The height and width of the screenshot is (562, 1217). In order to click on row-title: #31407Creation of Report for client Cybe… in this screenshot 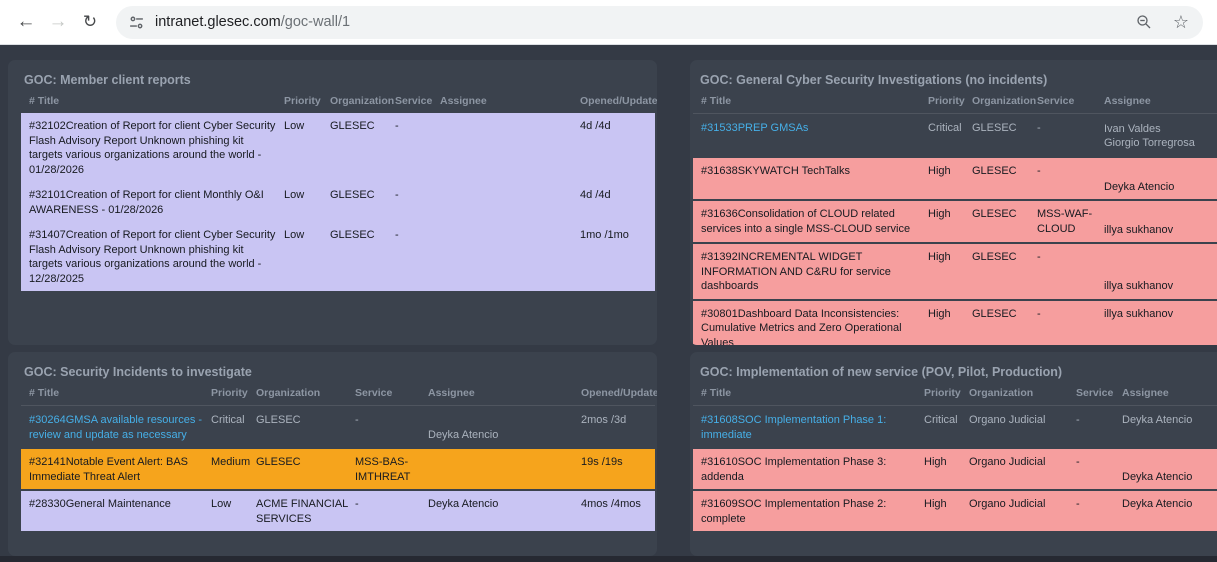, I will do `click(152, 257)`.